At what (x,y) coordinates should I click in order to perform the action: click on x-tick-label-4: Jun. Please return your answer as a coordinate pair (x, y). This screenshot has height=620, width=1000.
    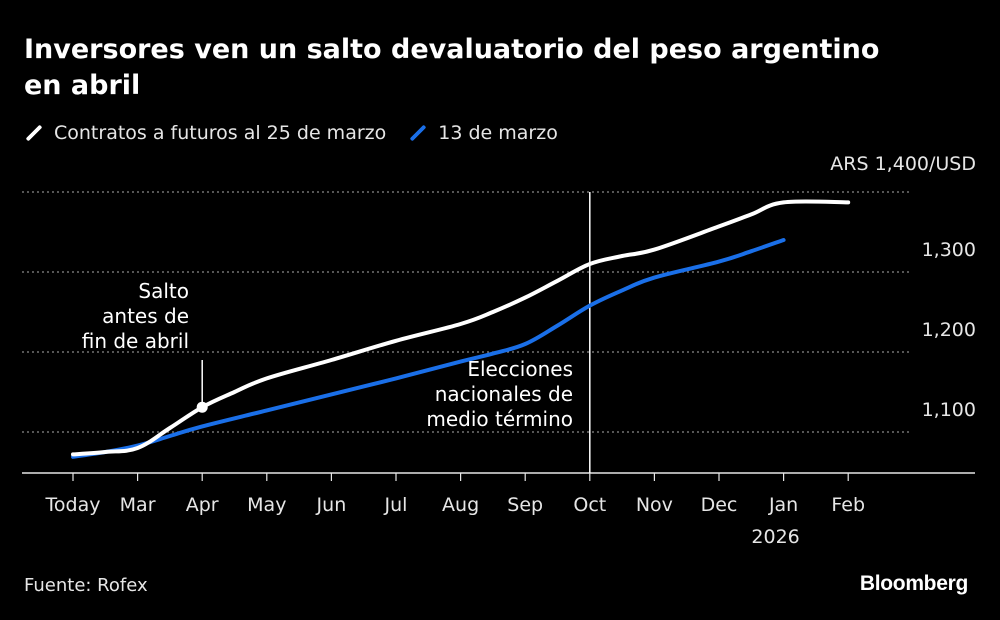
    Looking at the image, I should click on (331, 505).